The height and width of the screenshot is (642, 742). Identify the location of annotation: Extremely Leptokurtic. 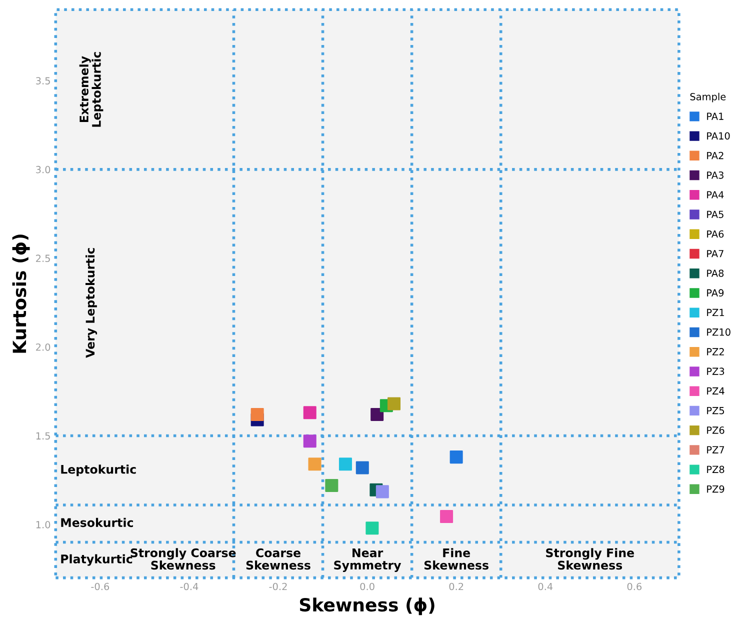
(91, 89).